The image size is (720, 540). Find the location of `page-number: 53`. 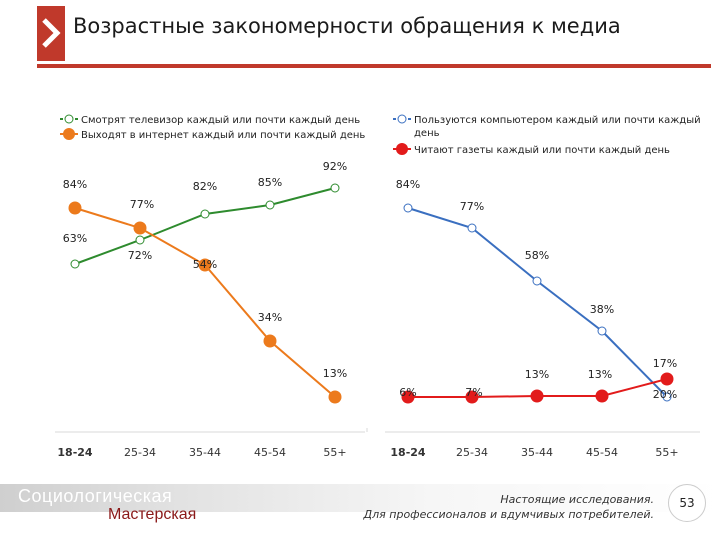

page-number: 53 is located at coordinates (687, 503).